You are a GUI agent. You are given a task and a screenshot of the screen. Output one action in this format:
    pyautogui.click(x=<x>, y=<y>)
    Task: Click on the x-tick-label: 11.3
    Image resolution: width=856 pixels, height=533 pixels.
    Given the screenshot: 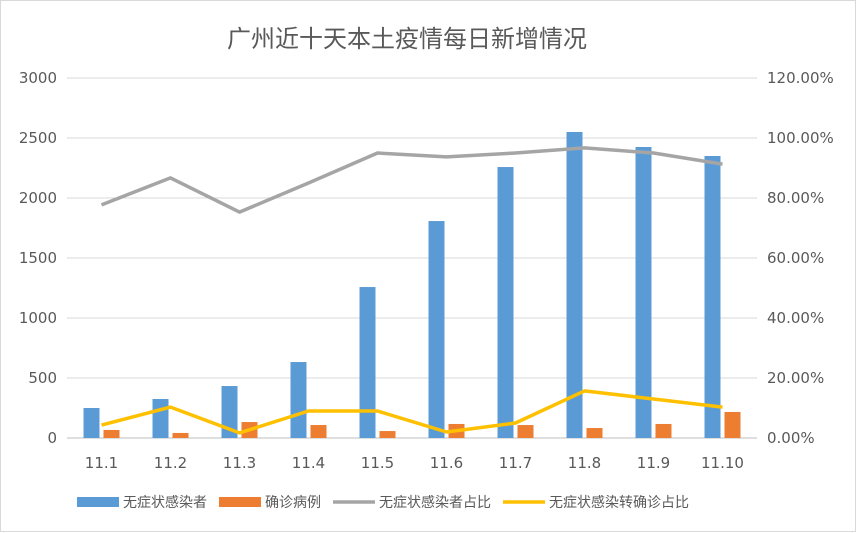 What is the action you would take?
    pyautogui.click(x=239, y=463)
    